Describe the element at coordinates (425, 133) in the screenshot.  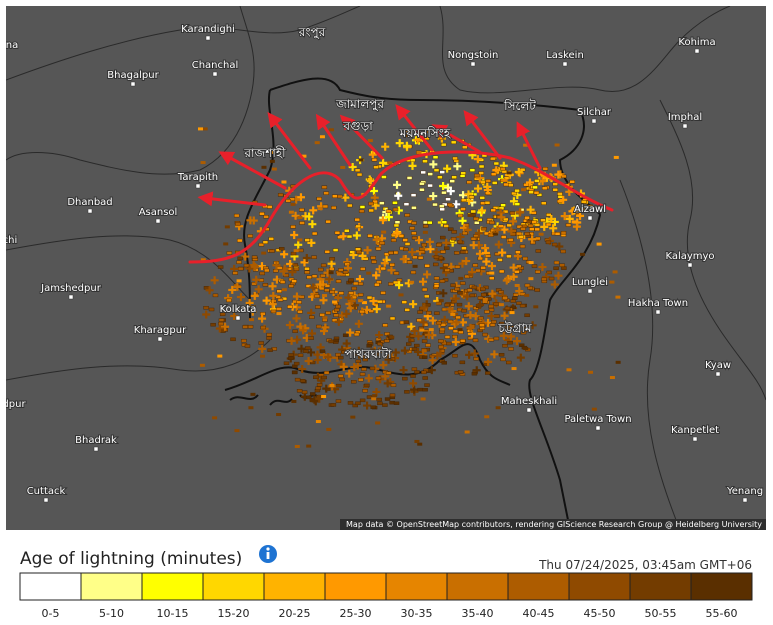
I see `place-label-bengali: ময়মনসিংহ` at that location.